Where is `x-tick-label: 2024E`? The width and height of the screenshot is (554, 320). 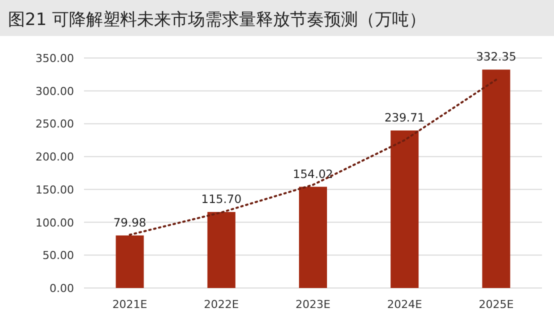
x-tick-label: 2024E is located at coordinates (404, 304).